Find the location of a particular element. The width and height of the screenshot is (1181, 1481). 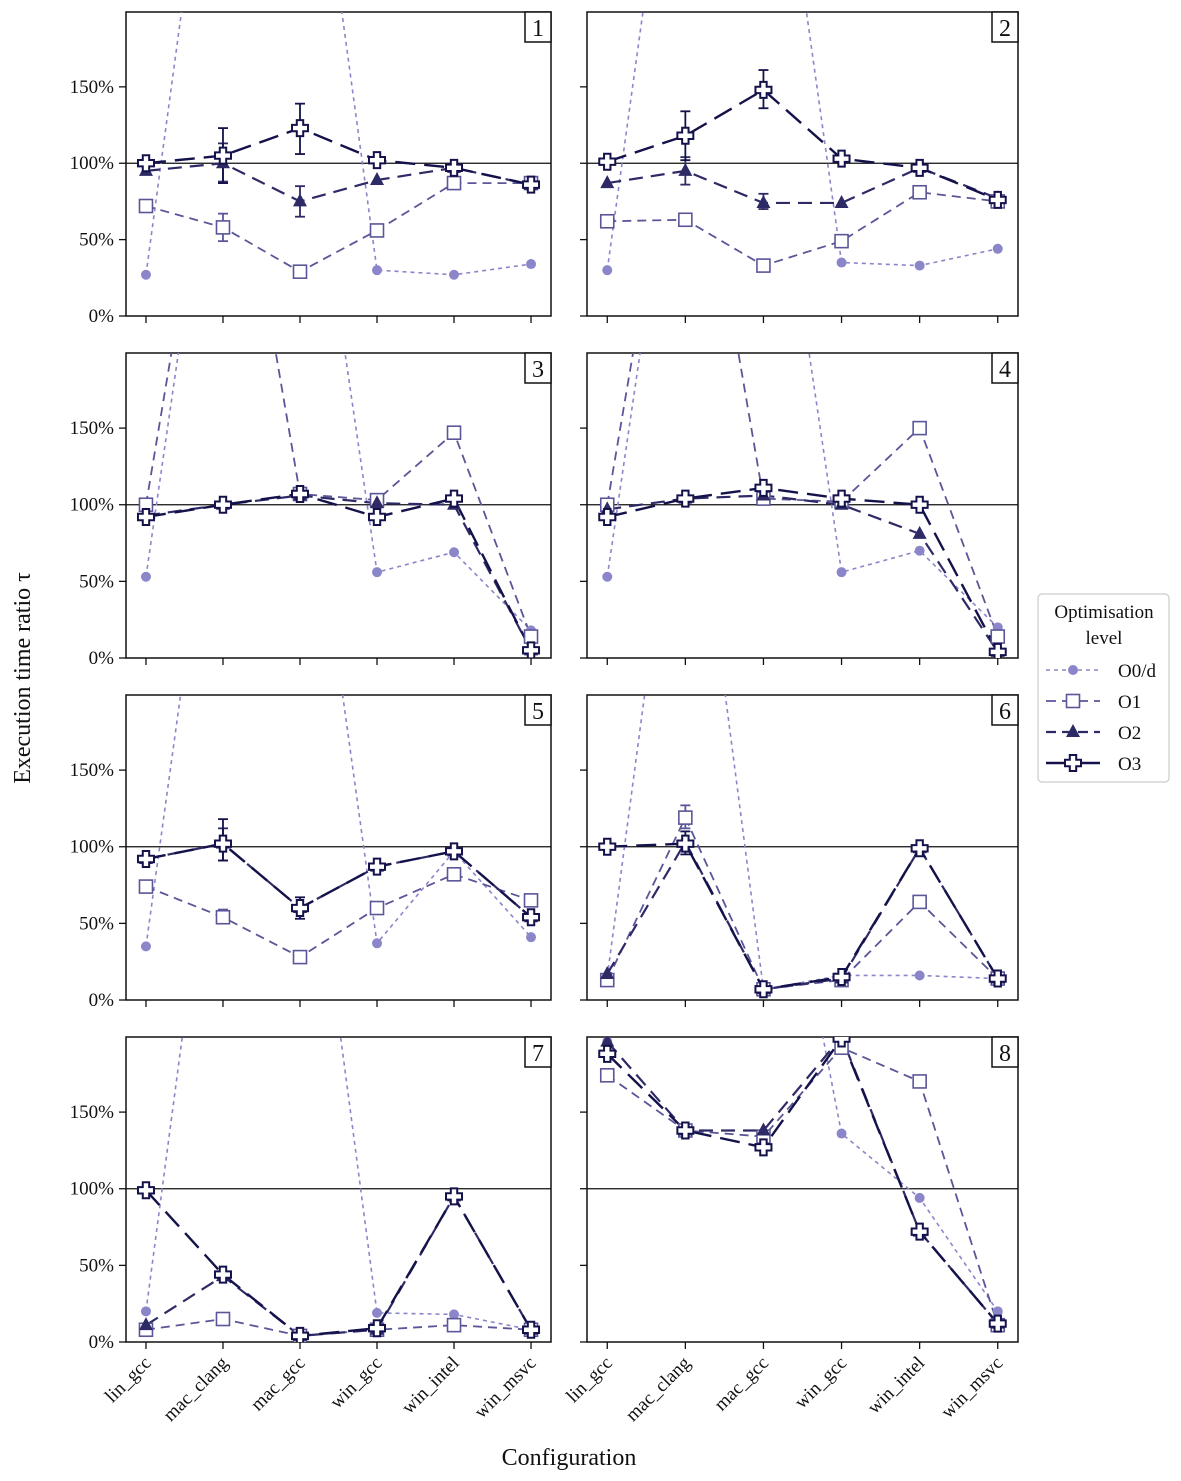

x-tick-label: win_intel is located at coordinates (897, 1386).